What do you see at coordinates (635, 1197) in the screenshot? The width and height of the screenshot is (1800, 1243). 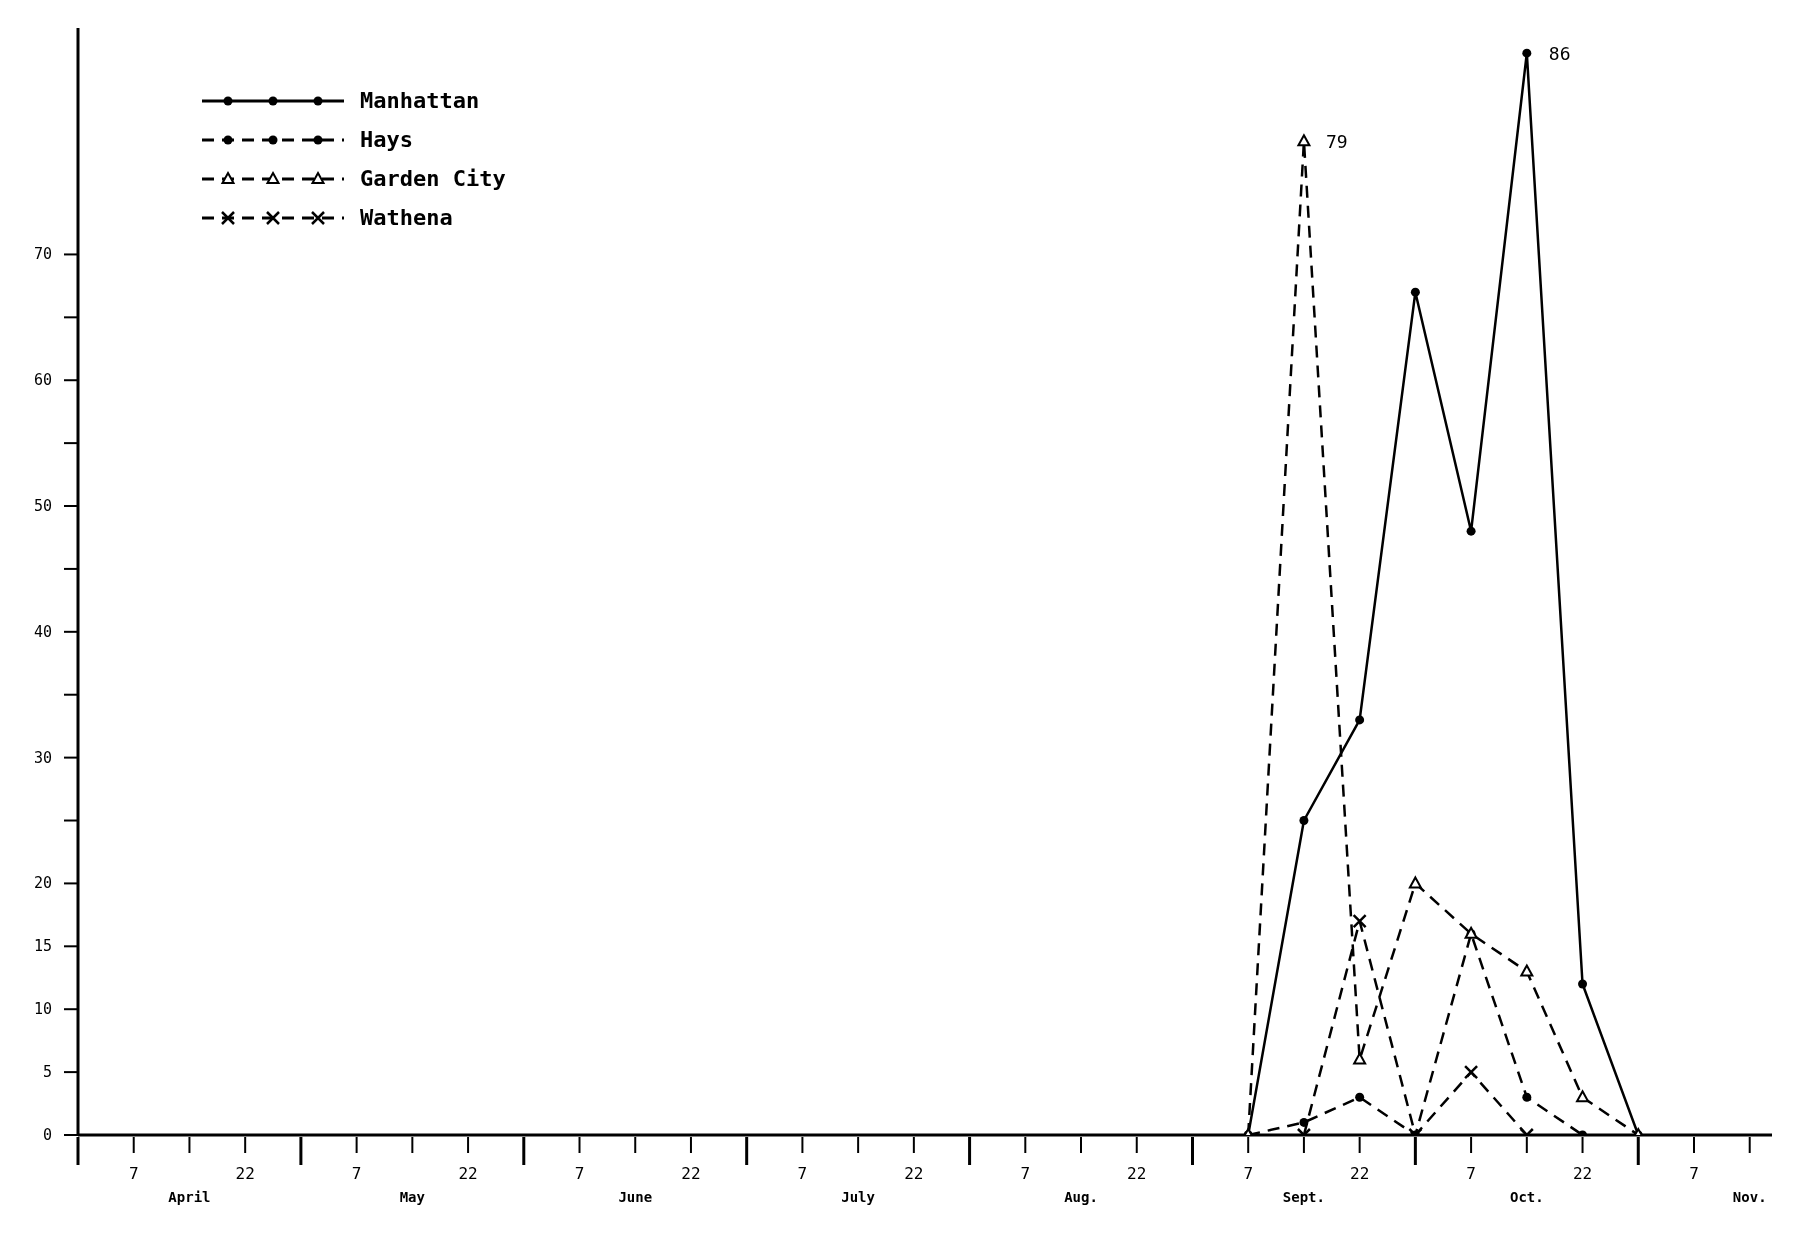 I see `text: June` at bounding box center [635, 1197].